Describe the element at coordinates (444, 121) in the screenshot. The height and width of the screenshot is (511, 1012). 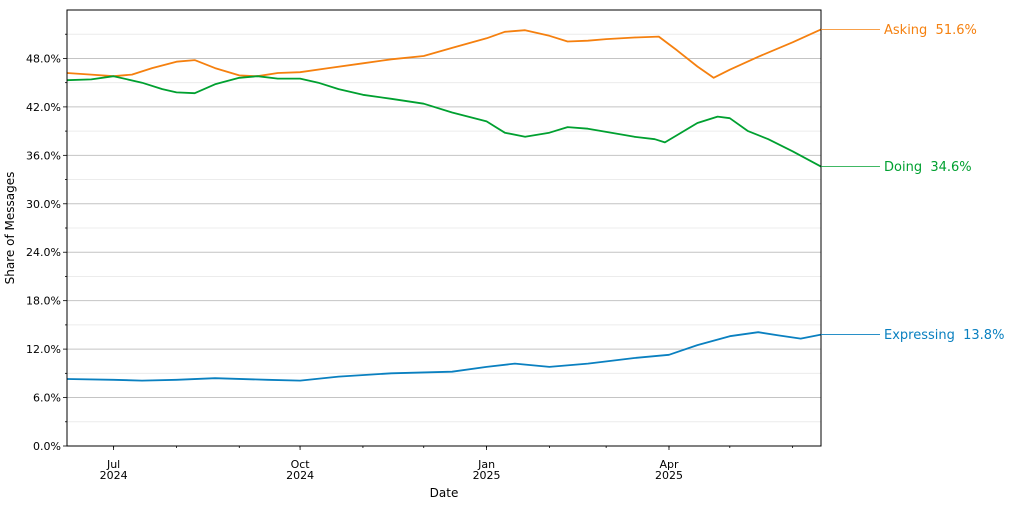
I see `series-line-doing` at that location.